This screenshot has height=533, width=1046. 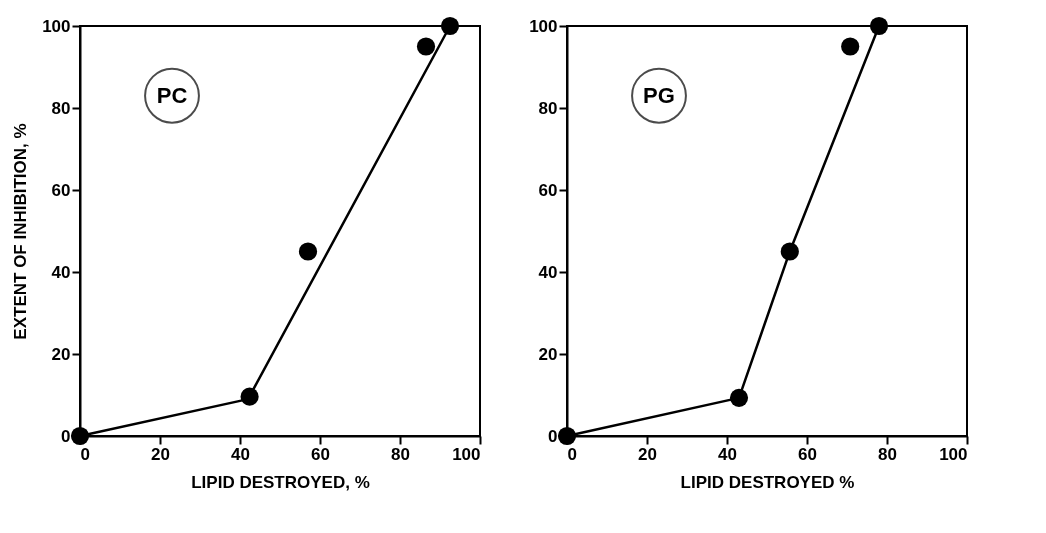 What do you see at coordinates (659, 95) in the screenshot?
I see `annotation: PG` at bounding box center [659, 95].